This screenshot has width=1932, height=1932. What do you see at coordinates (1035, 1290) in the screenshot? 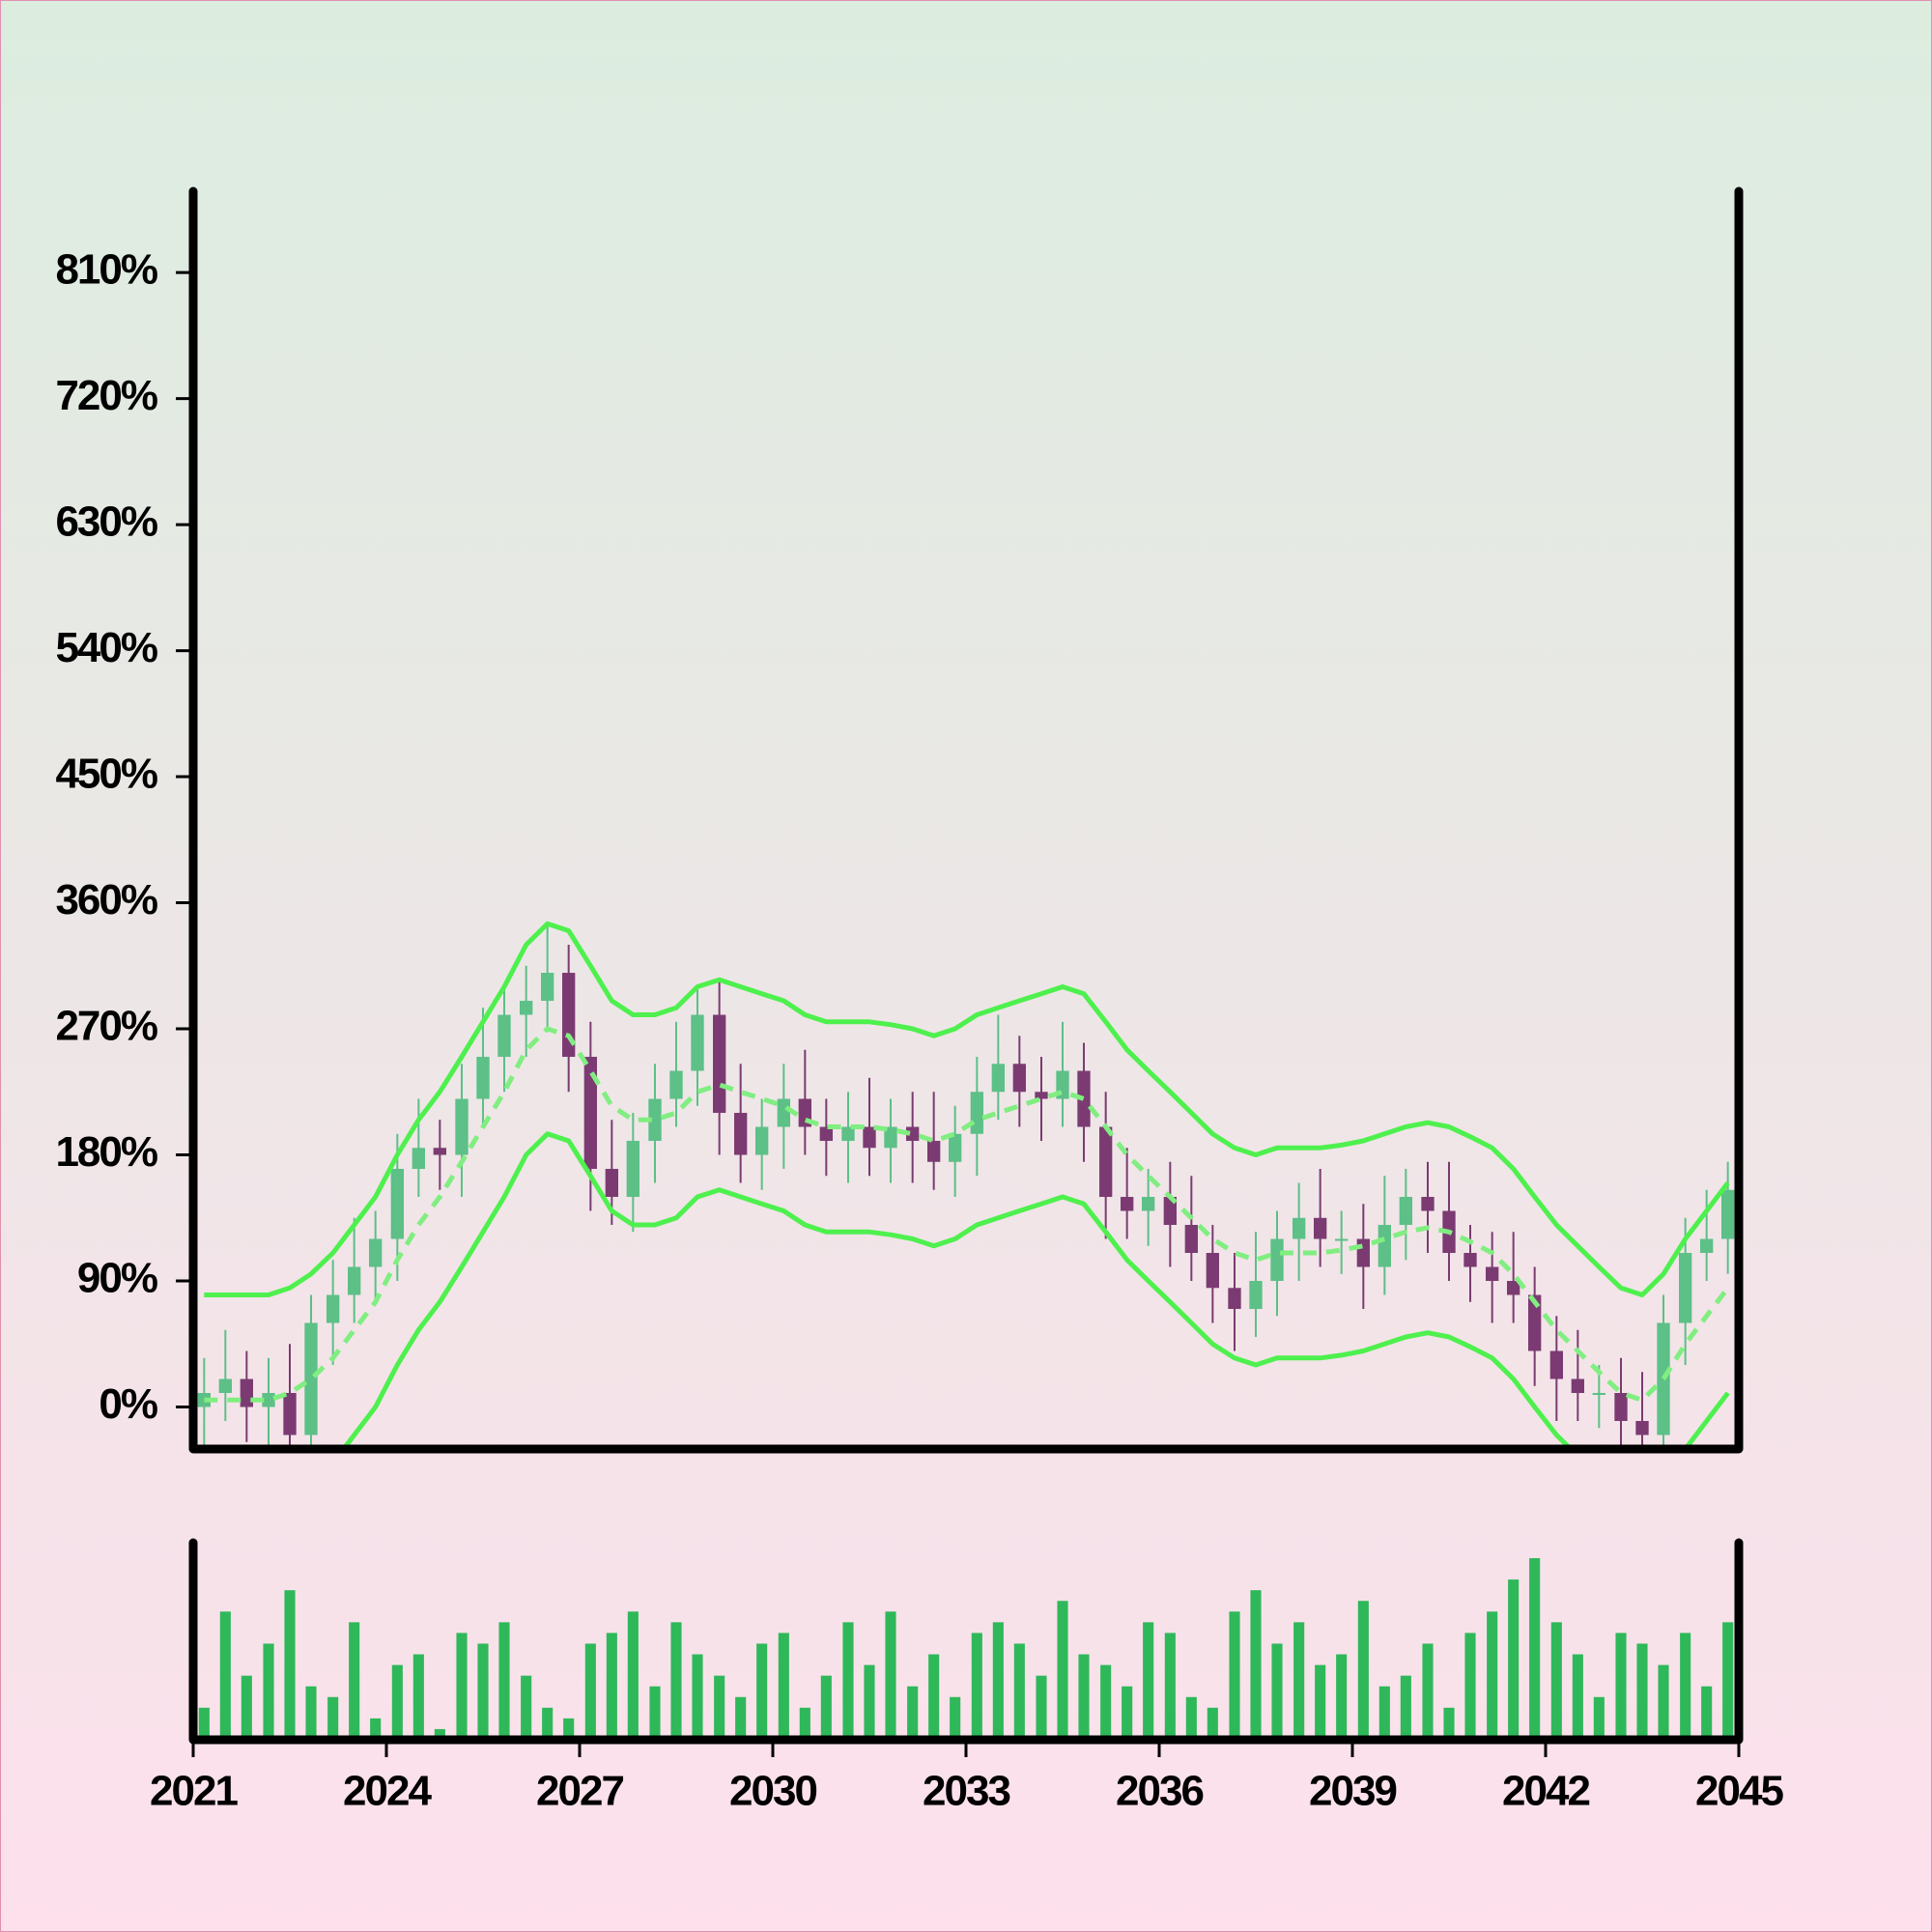
I see `band-line` at bounding box center [1035, 1290].